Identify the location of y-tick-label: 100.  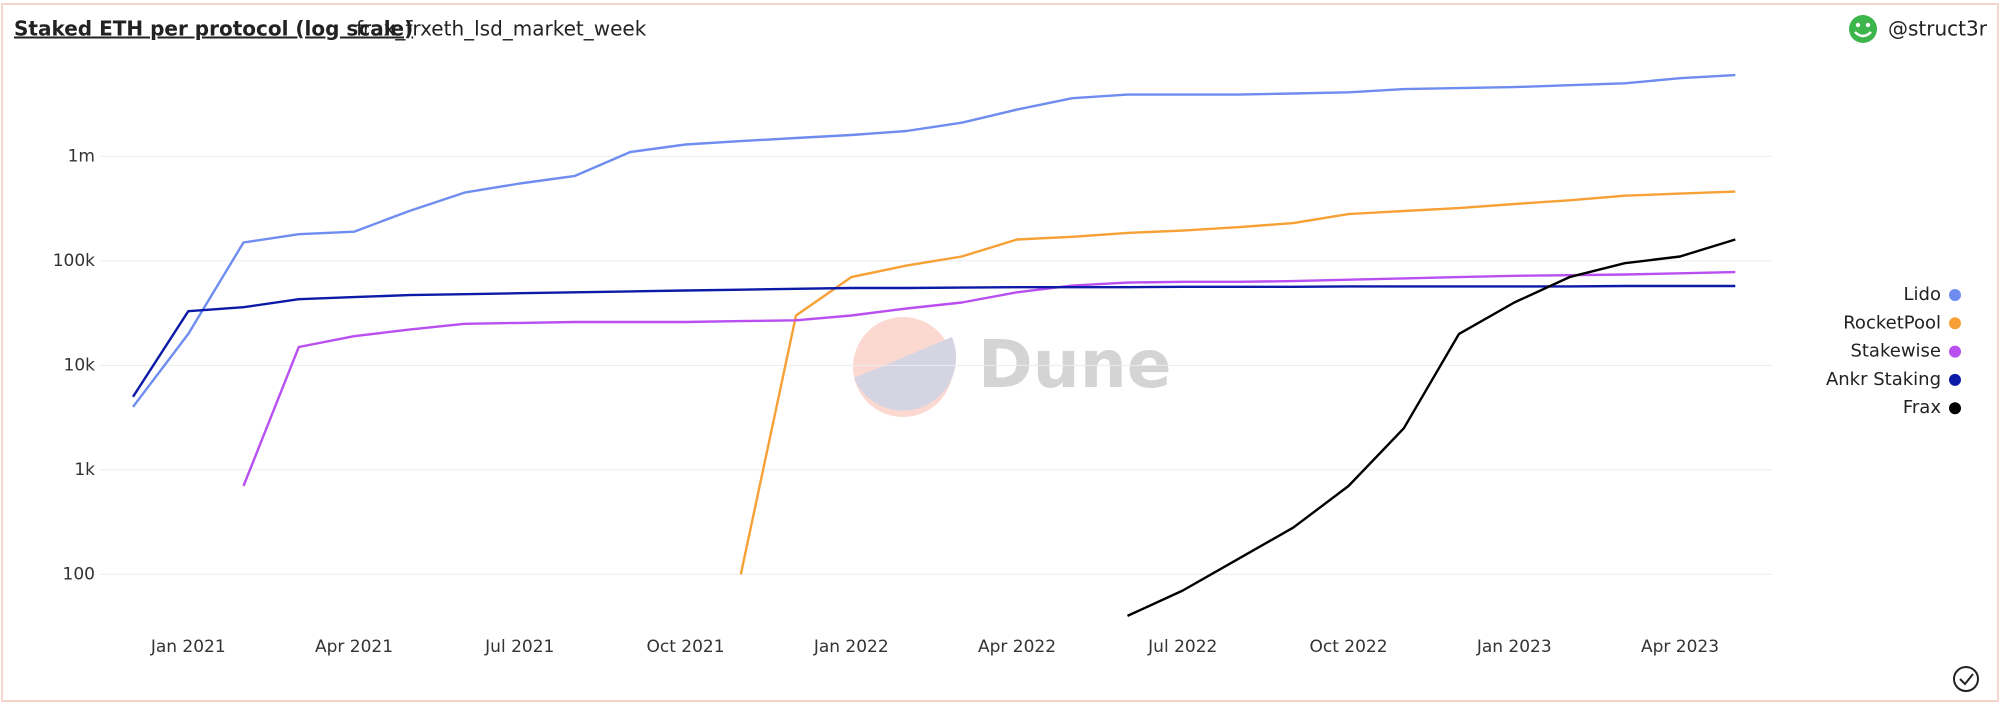
(79, 574).